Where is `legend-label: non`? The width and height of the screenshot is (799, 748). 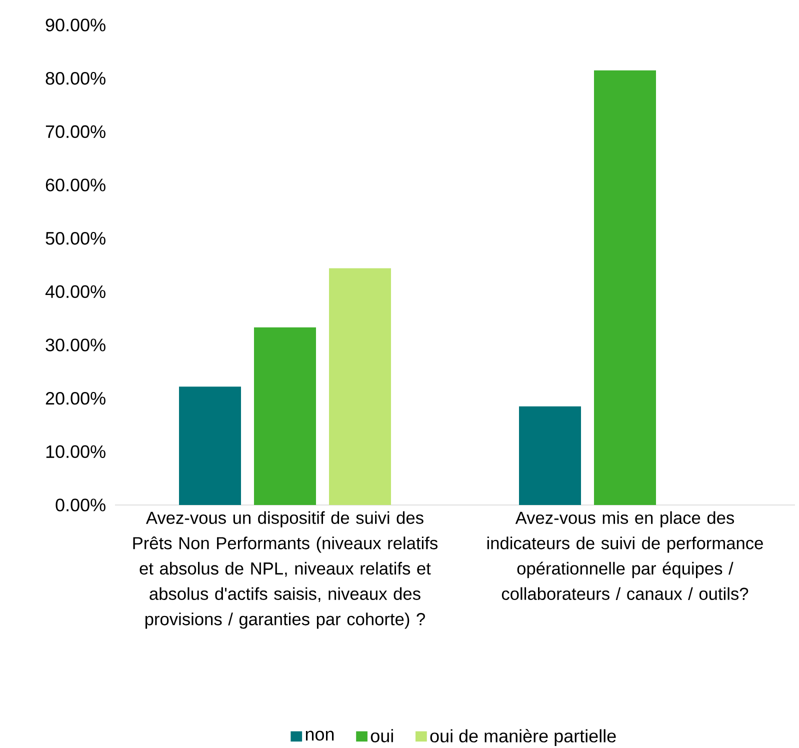
legend-label: non is located at coordinates (320, 735).